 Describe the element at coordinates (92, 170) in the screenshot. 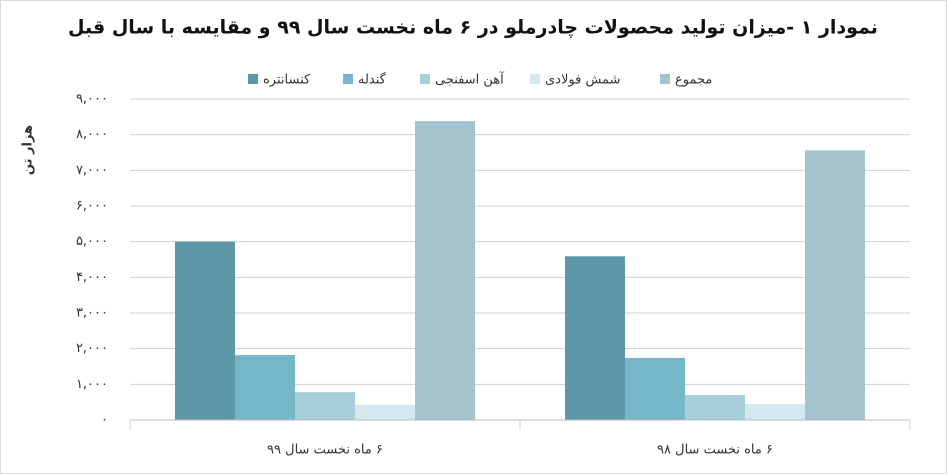

I see `y-tick-label: ۷,۰۰۰` at that location.